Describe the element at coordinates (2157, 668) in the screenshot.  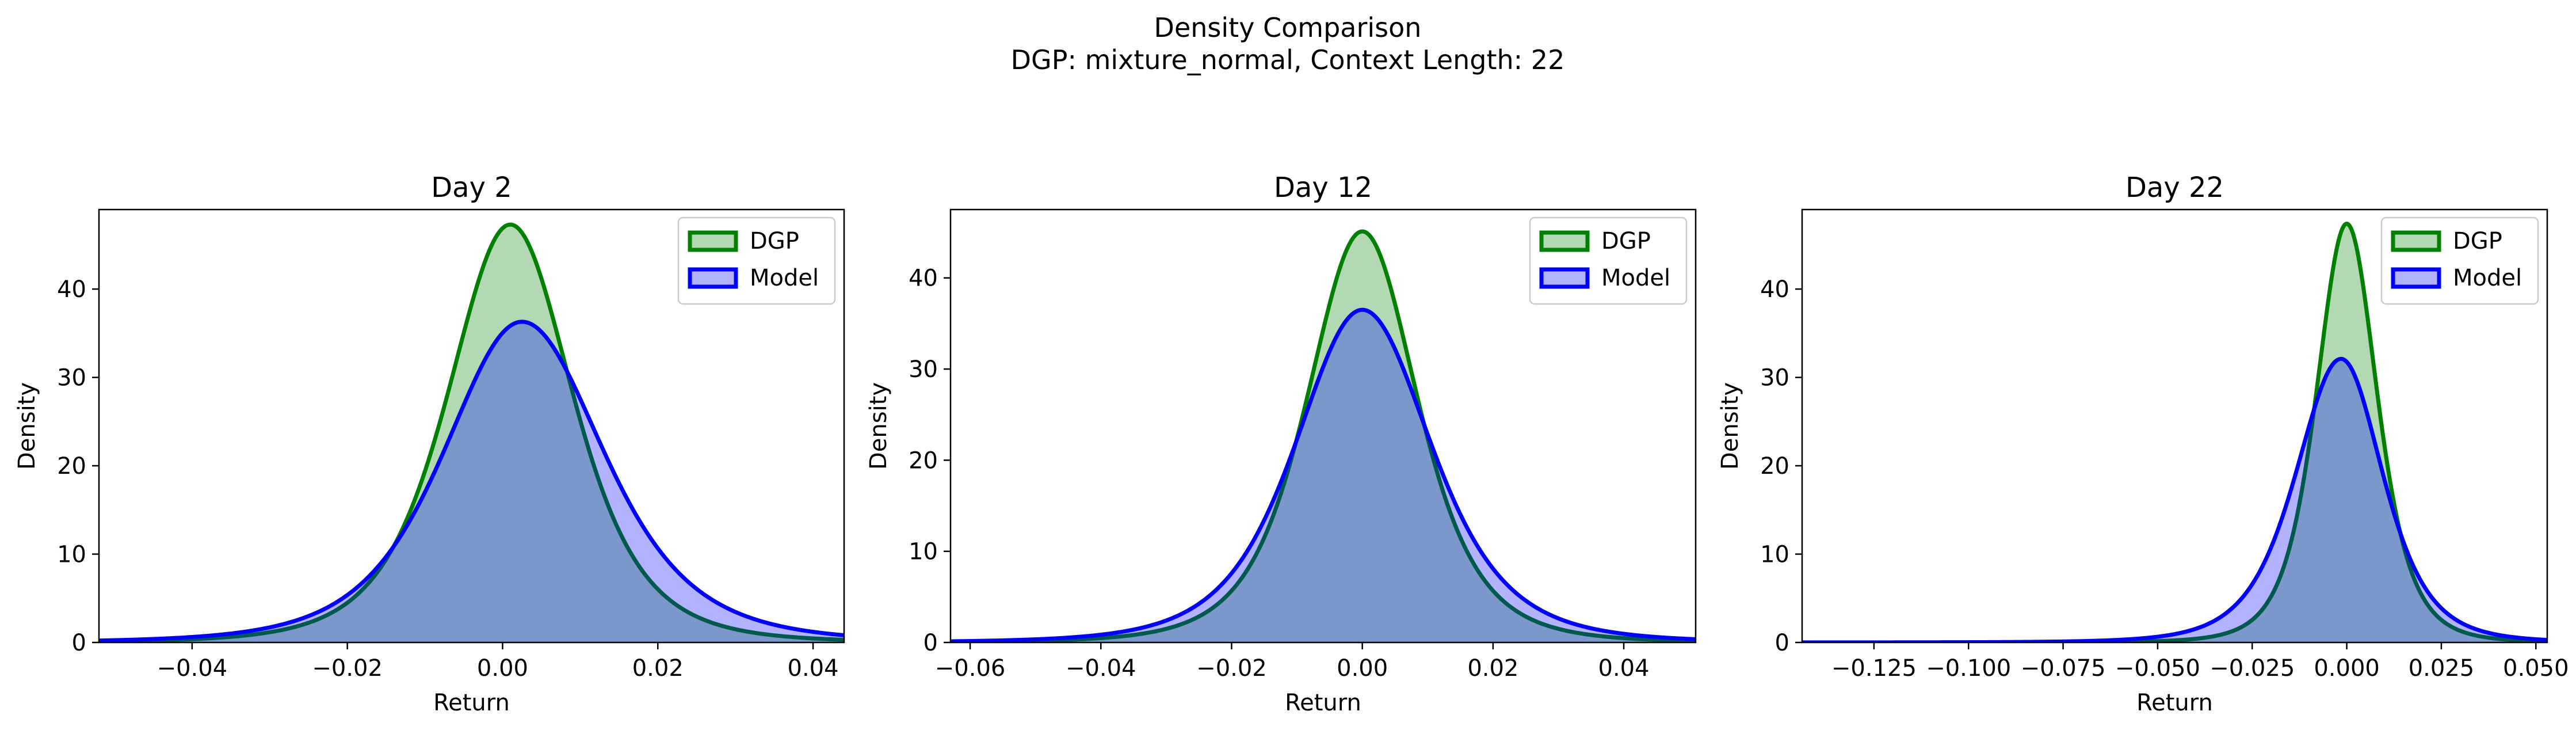
I see `x-tick-label: −0.050` at that location.